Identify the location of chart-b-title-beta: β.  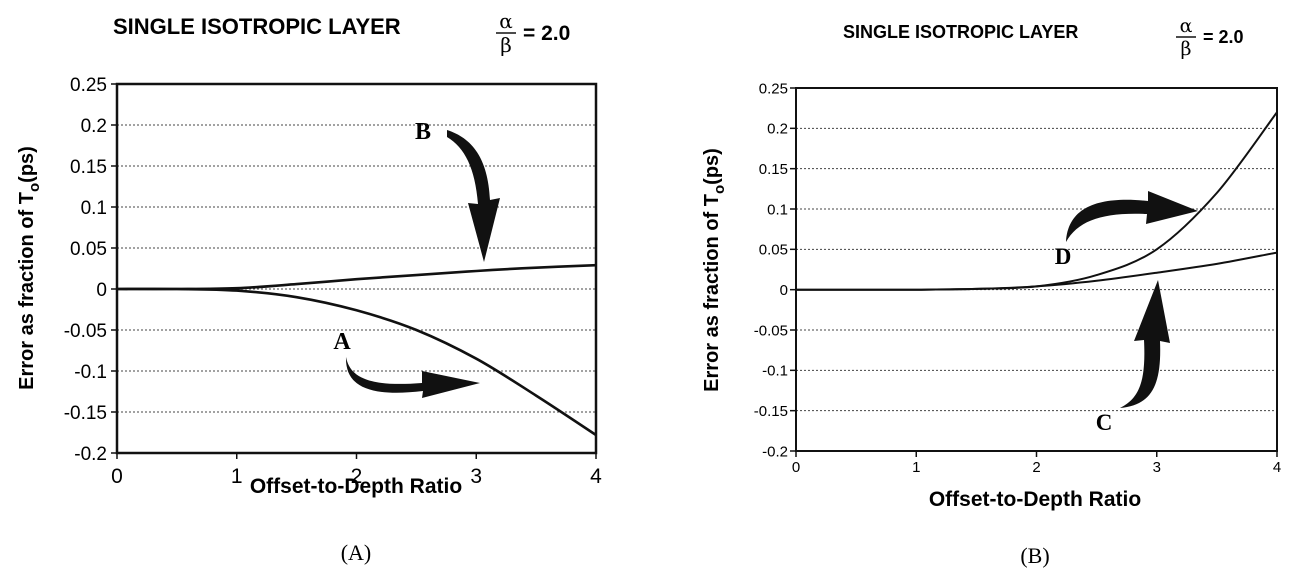
(1186, 49).